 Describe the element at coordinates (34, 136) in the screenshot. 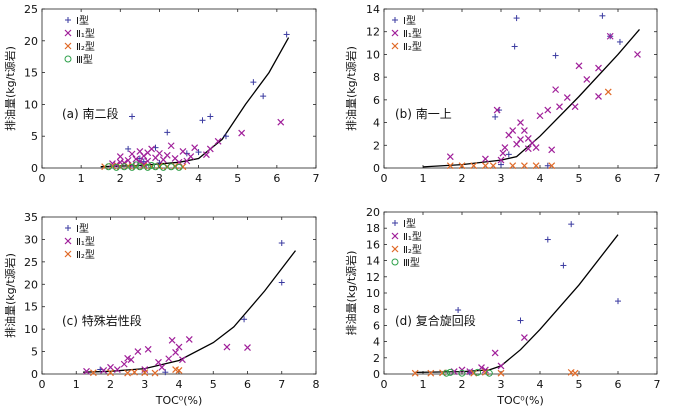

I see `y-tick-label: 5` at that location.